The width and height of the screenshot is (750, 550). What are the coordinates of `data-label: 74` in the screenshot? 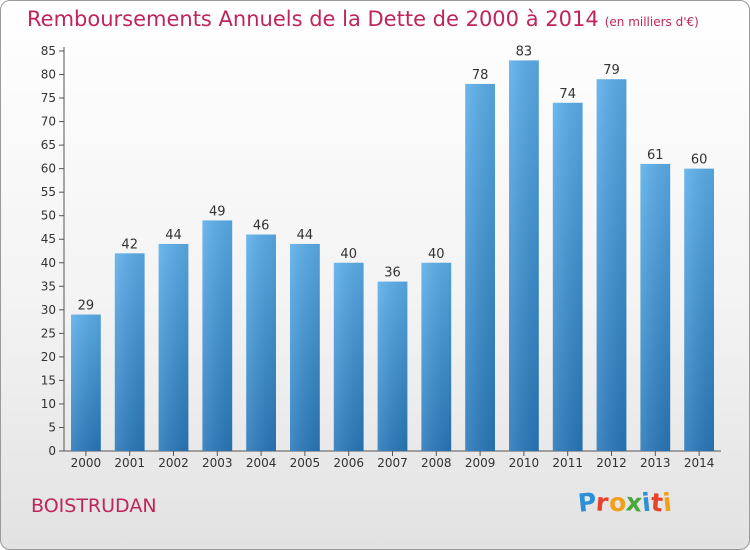 It's located at (567, 94).